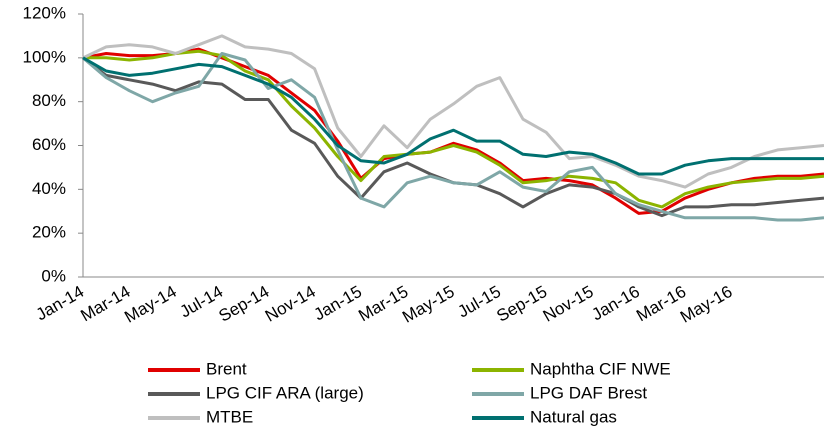 The height and width of the screenshot is (433, 824). What do you see at coordinates (573, 416) in the screenshot?
I see `legend-label: Natural gas` at bounding box center [573, 416].